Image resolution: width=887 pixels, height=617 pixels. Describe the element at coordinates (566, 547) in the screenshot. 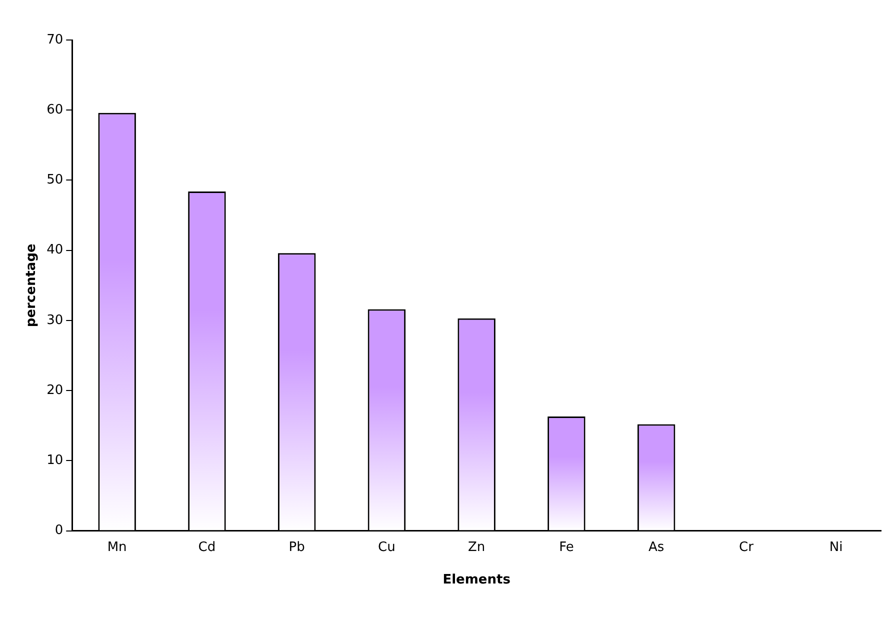

I see `x-tick-label: Fe` at that location.